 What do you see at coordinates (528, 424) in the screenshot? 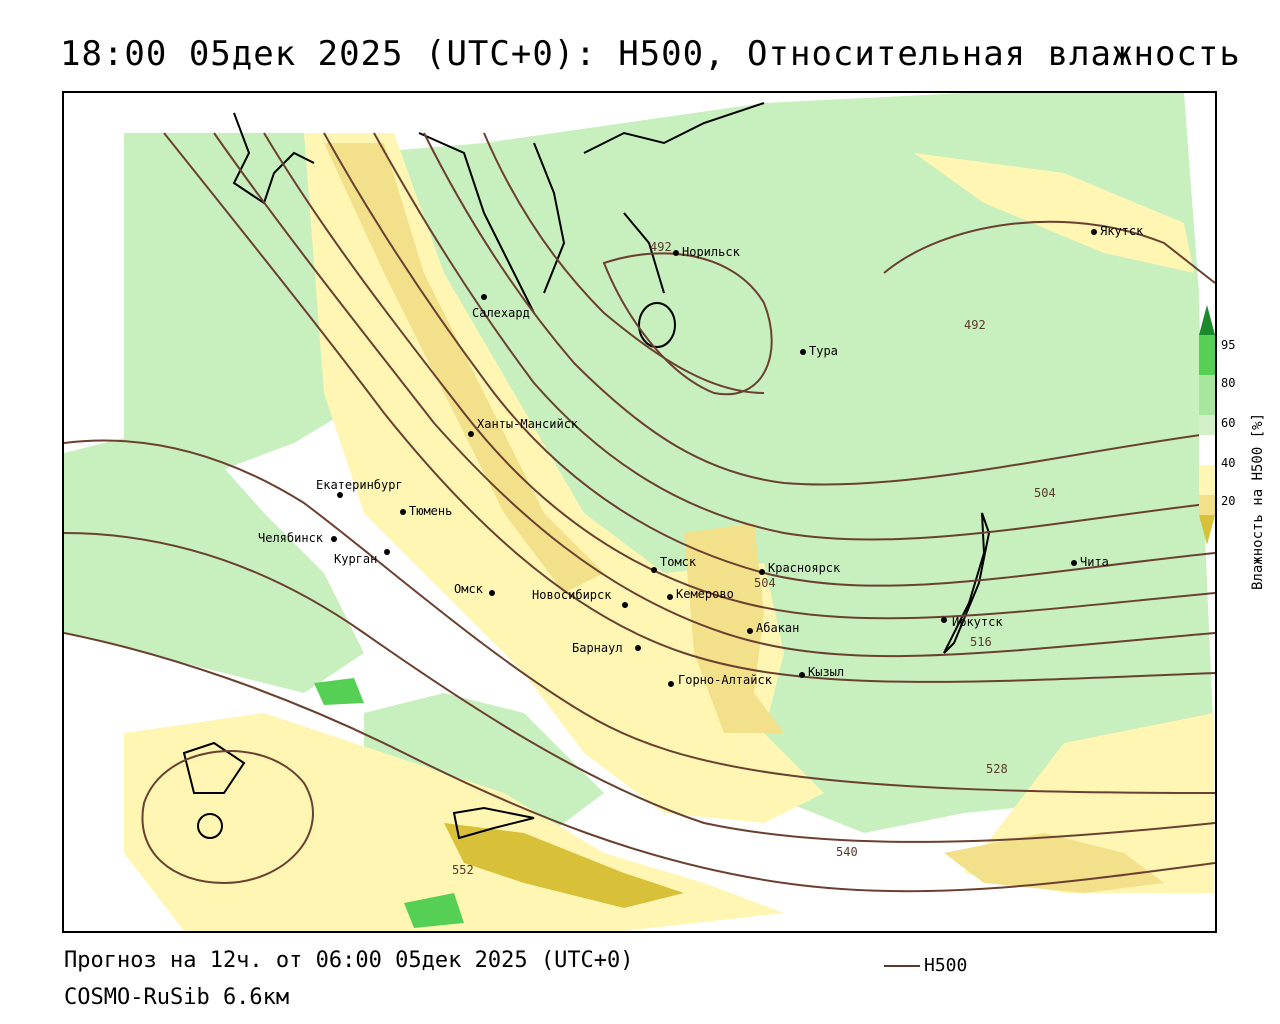
I see `city-label-khanty-mansiysk: Ханты-Мансийск` at bounding box center [528, 424].